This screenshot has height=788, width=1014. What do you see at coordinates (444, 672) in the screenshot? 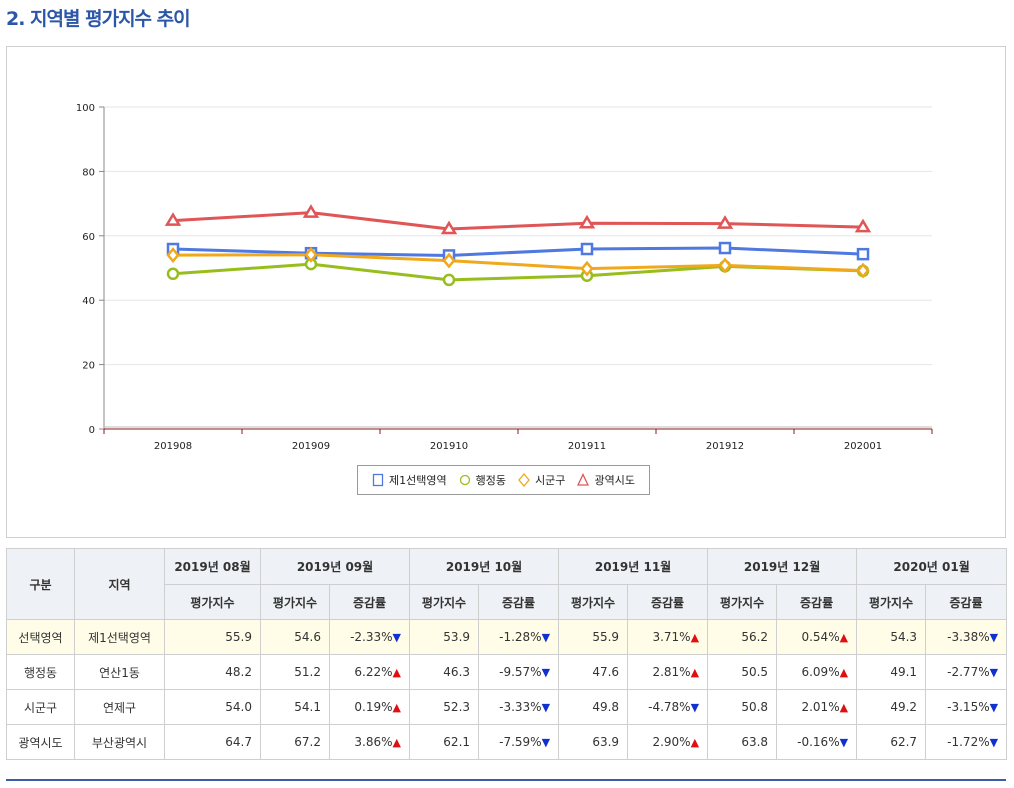
I see `index-value: 46.3` at bounding box center [444, 672].